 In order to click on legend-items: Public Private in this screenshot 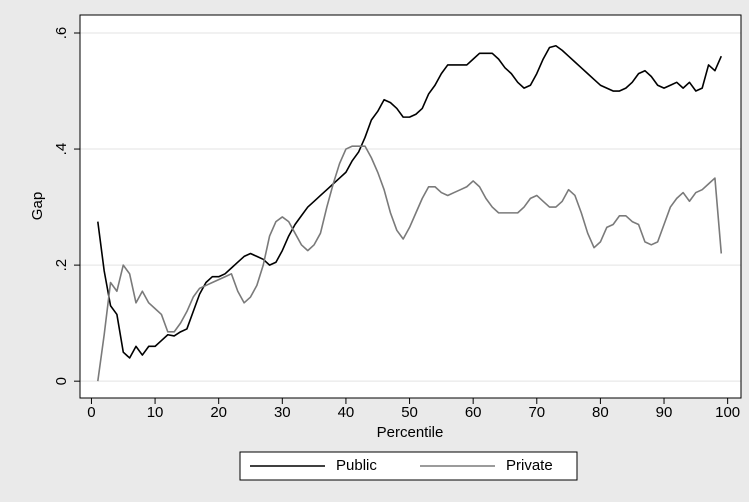, I will do `click(401, 465)`.